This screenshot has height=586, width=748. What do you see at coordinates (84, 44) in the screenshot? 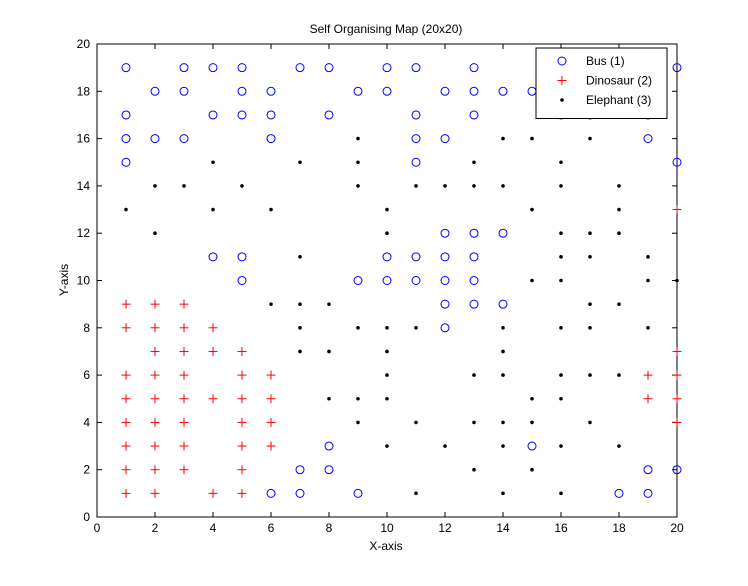
I see `y-tick-label: 20` at bounding box center [84, 44].